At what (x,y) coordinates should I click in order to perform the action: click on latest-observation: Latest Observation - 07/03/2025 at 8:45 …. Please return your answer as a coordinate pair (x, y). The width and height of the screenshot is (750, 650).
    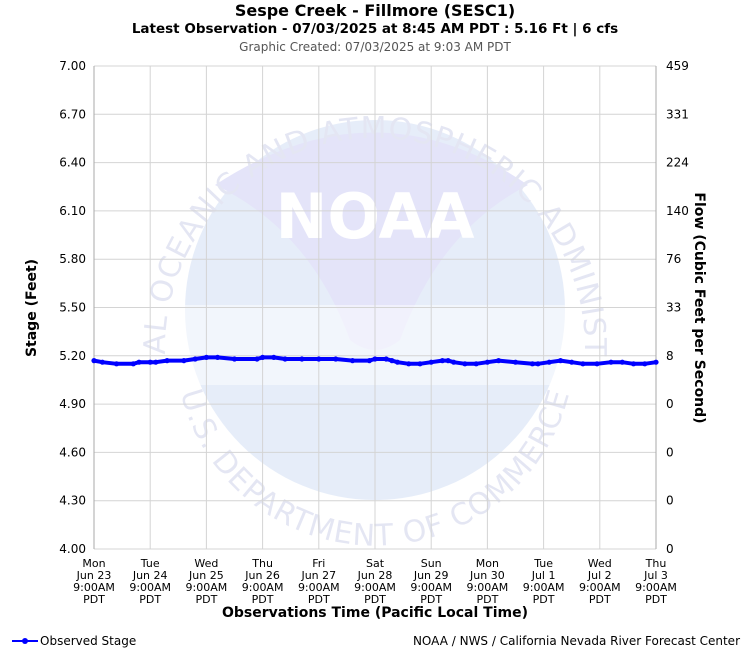
    Looking at the image, I should click on (375, 29).